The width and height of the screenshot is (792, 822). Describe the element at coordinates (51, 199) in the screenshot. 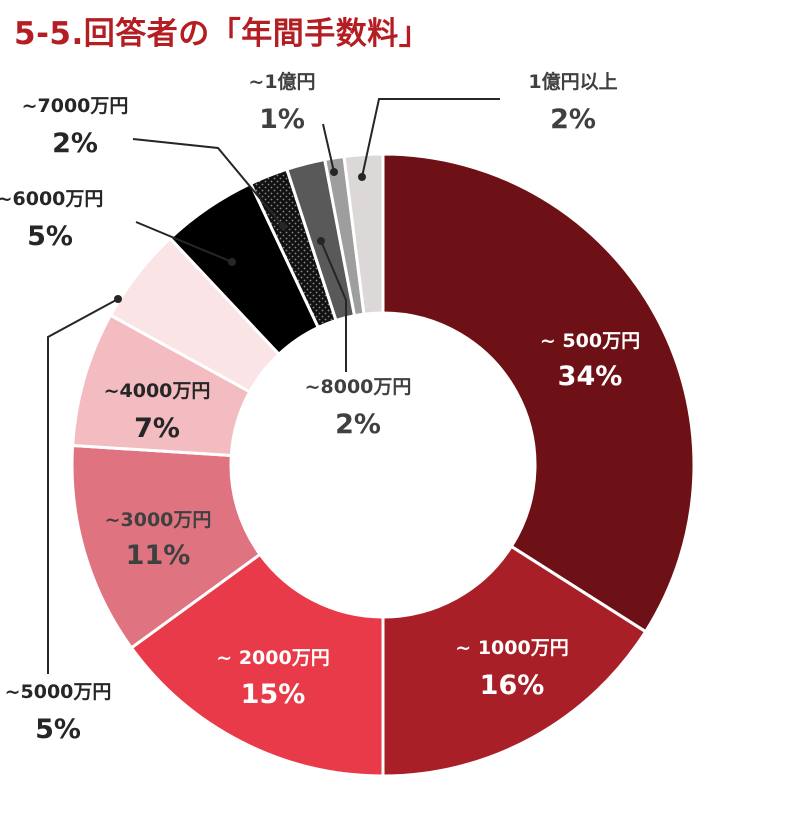

I see `slice-label-6: ~6000万円` at that location.